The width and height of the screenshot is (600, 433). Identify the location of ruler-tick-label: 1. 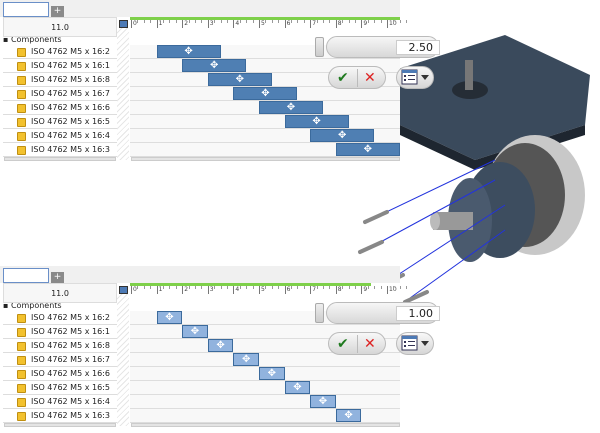
(160, 23).